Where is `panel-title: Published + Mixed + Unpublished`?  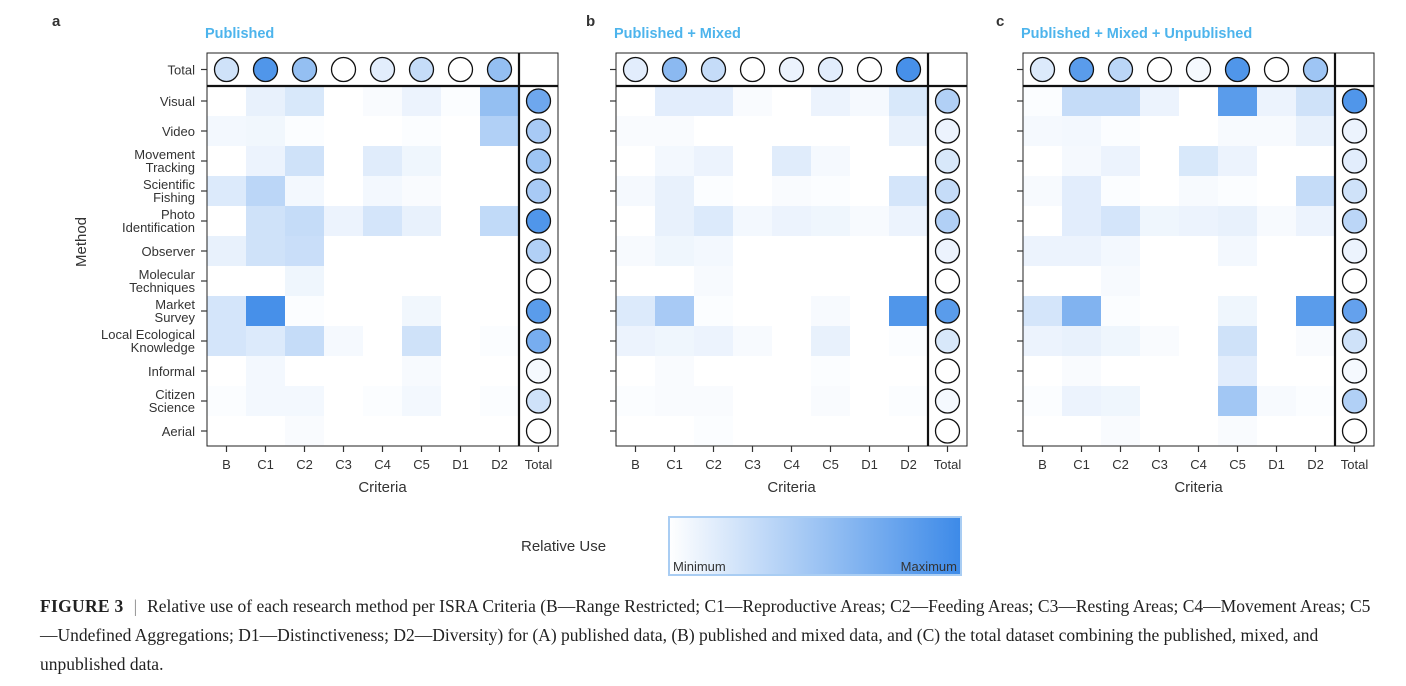
panel-title: Published + Mixed + Unpublished is located at coordinates (1136, 34).